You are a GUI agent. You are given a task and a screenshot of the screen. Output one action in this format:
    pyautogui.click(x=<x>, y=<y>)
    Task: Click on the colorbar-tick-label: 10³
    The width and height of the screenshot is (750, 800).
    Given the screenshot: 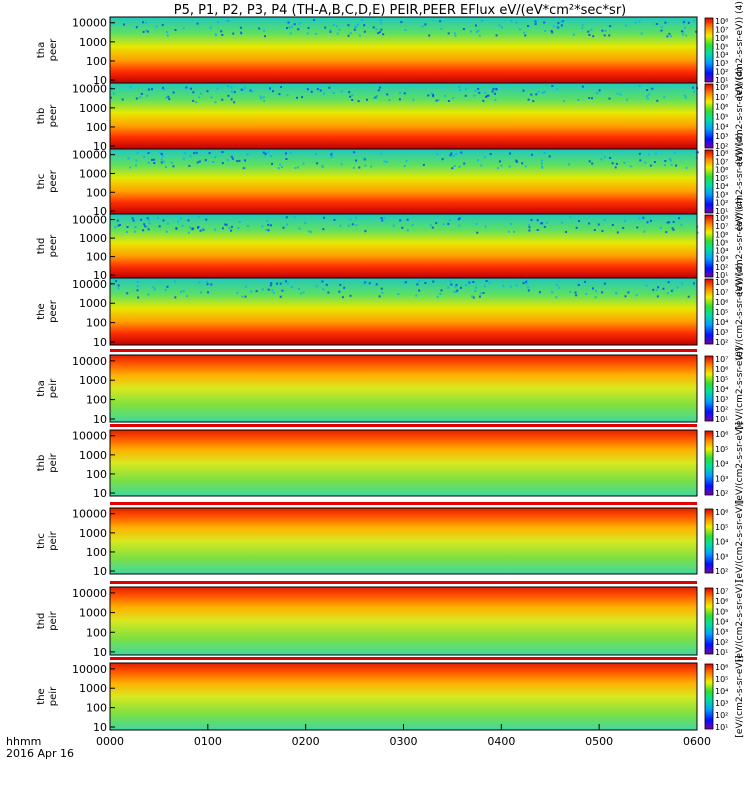 What is the action you would take?
    pyautogui.click(x=721, y=63)
    